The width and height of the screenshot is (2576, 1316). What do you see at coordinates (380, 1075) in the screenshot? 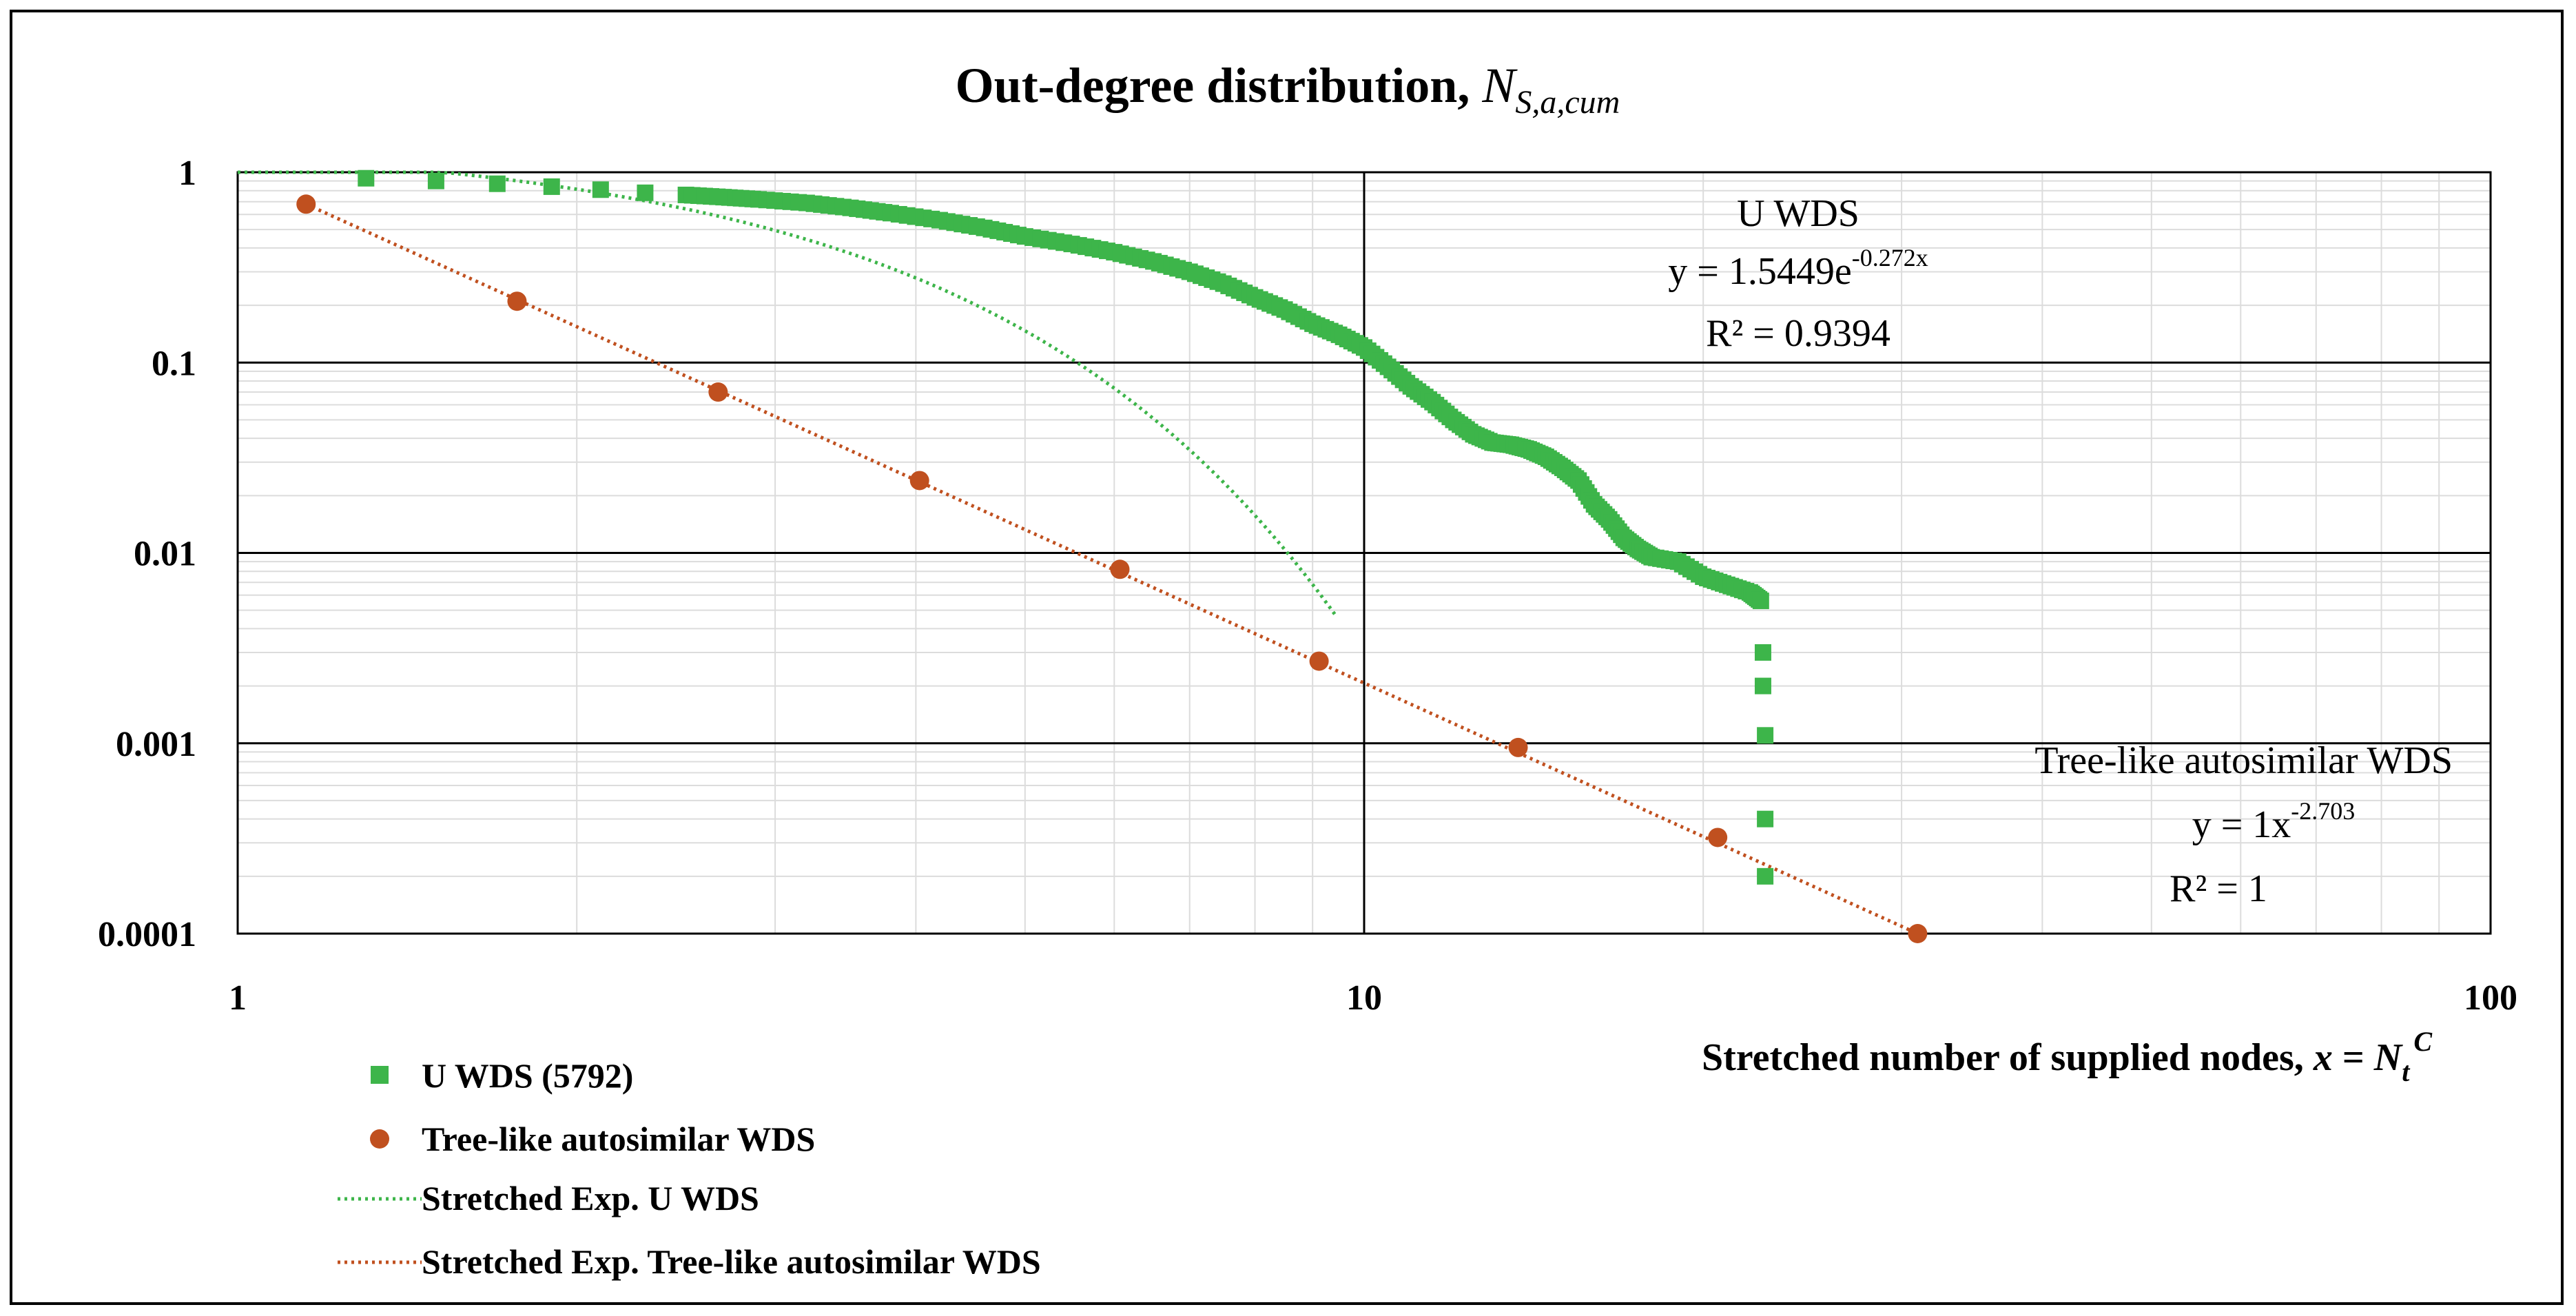
I see `legend-marker-uwds` at bounding box center [380, 1075].